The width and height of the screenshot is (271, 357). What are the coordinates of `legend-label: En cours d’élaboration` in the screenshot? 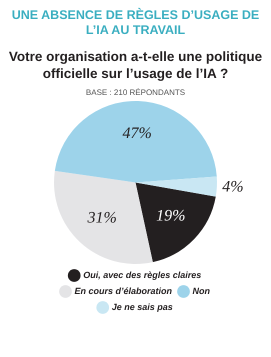 It's located at (123, 291).